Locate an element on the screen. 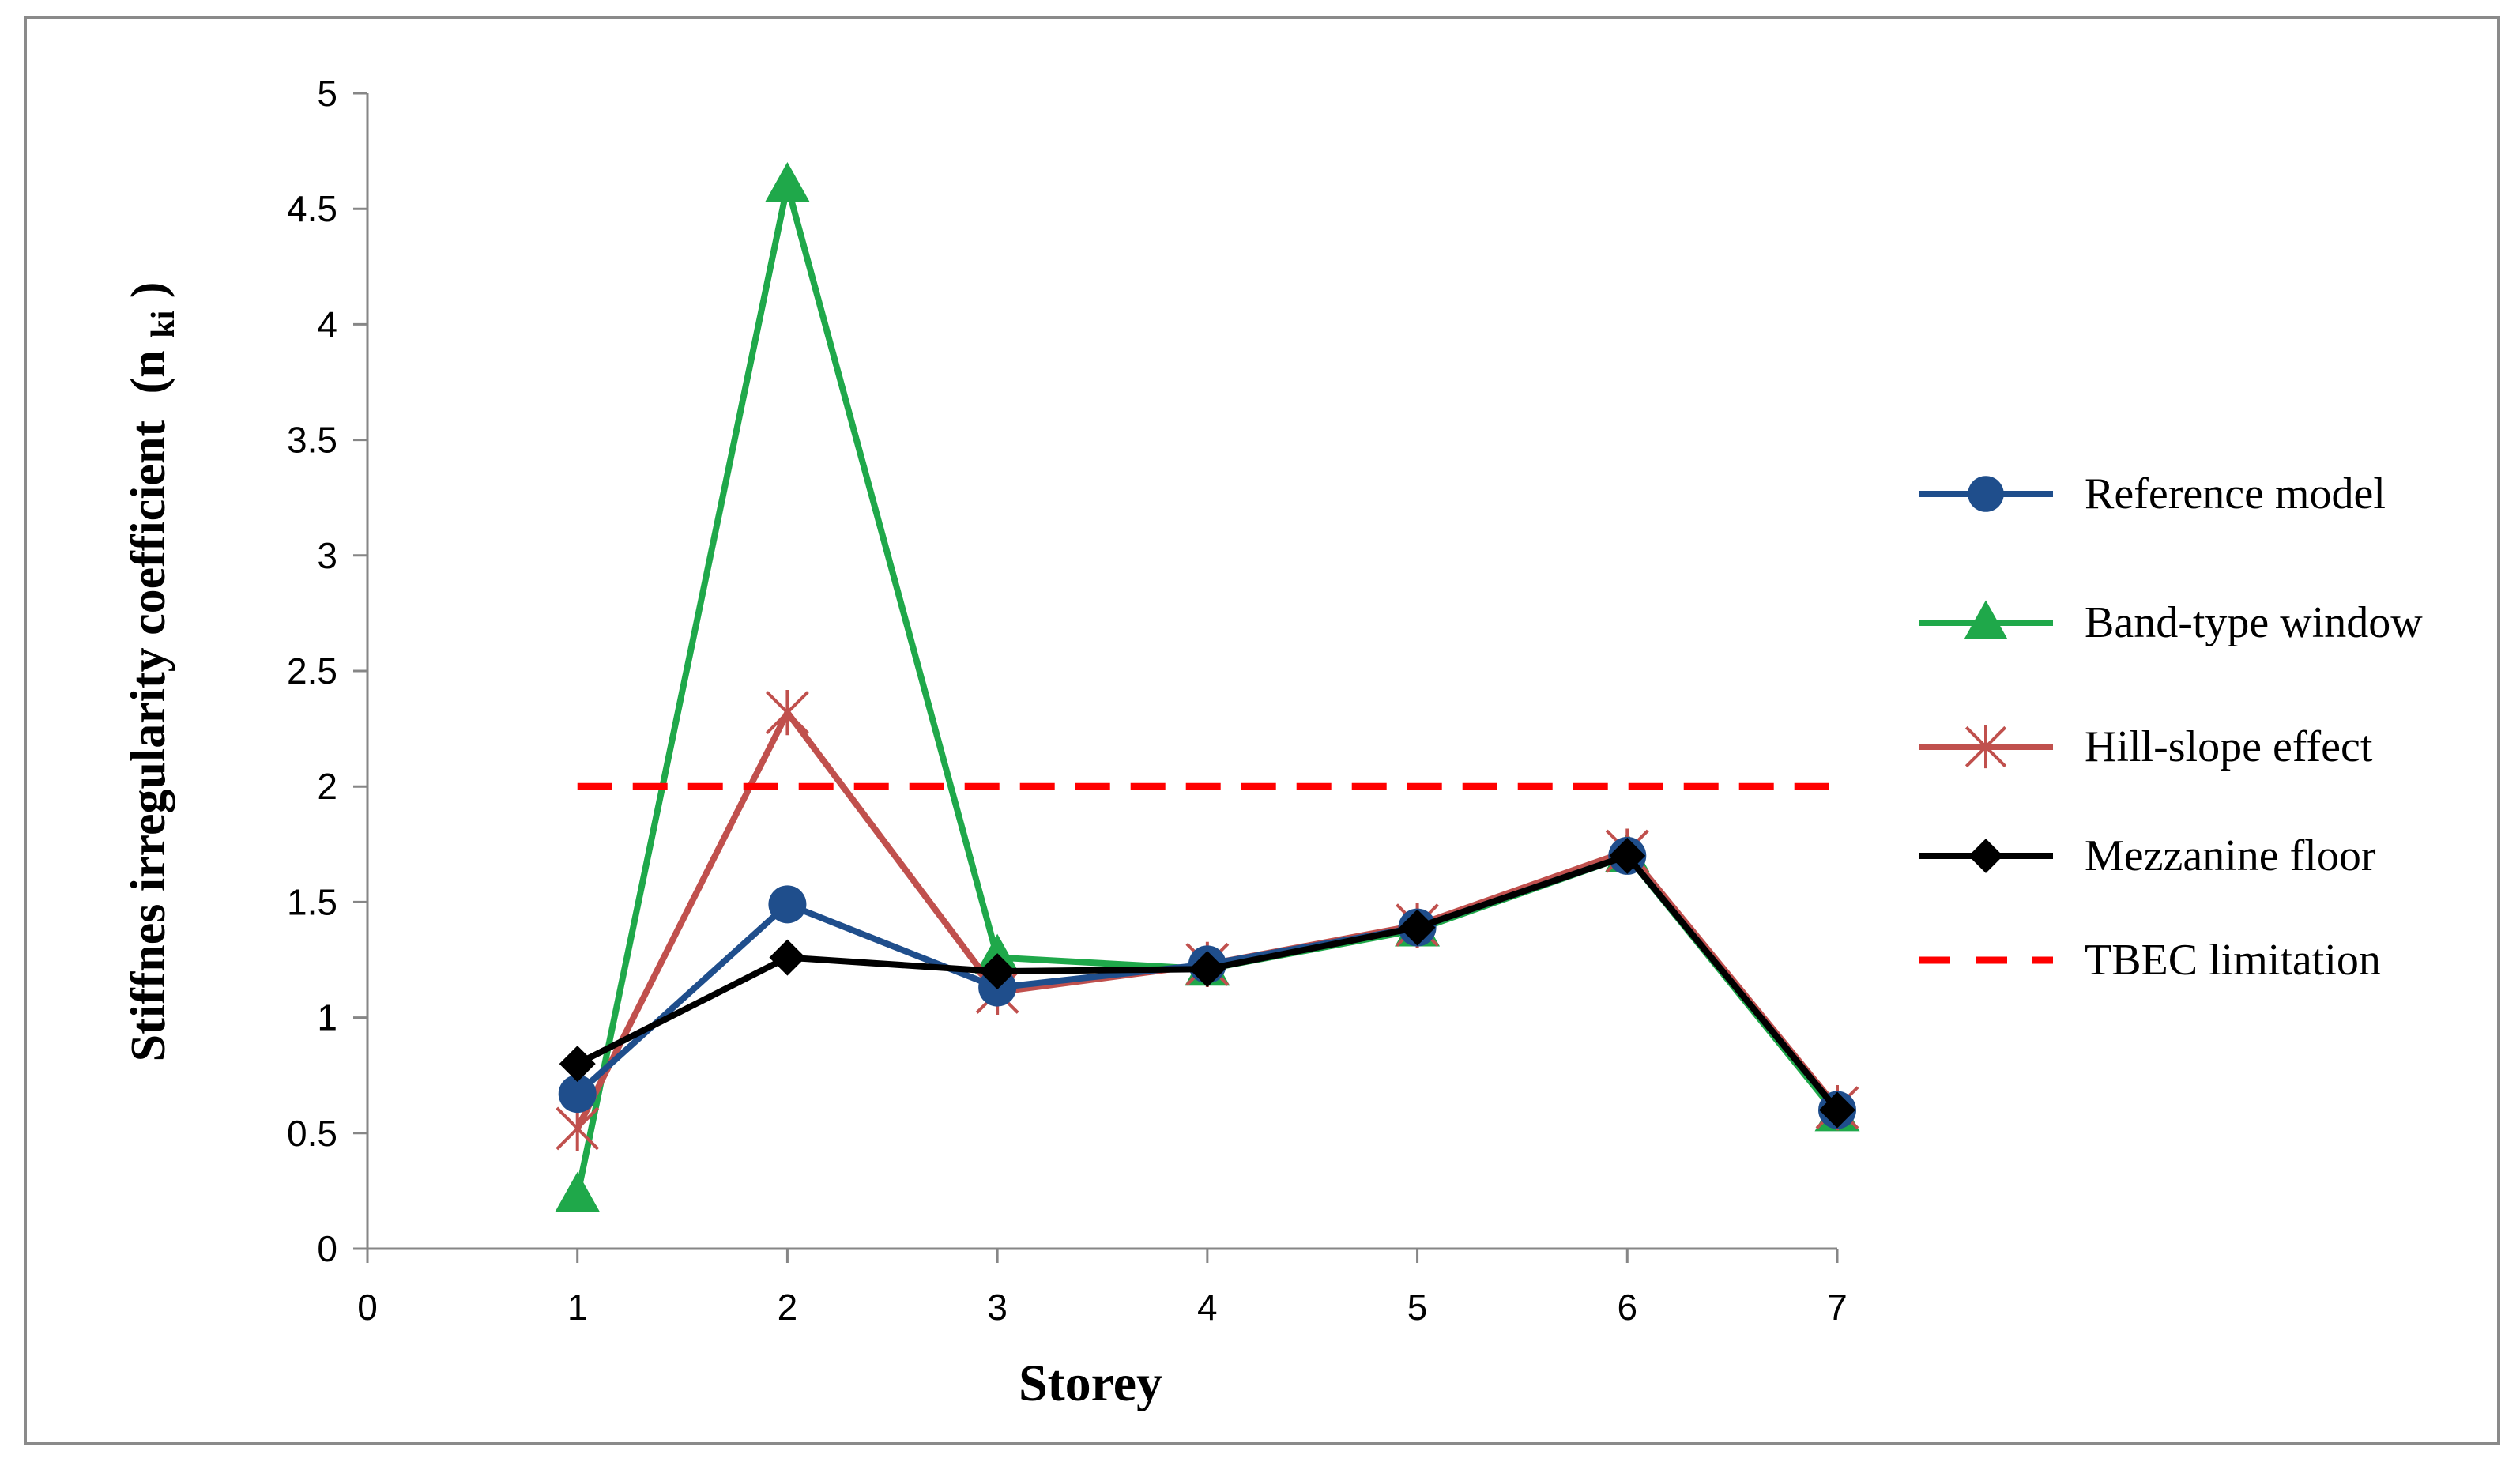  y-tick-label: 1.5 is located at coordinates (312, 901).